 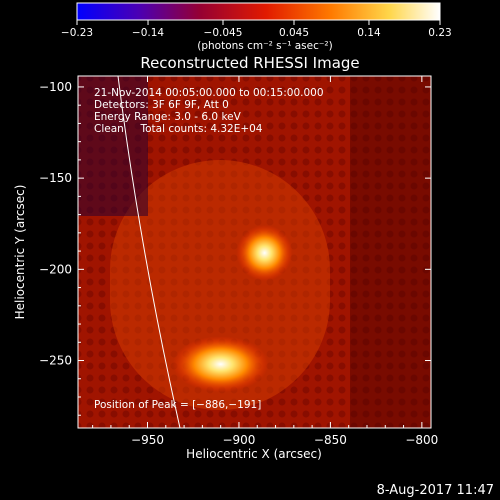 What do you see at coordinates (369, 33) in the screenshot?
I see `colorbar-tick-label: 0.14` at bounding box center [369, 33].